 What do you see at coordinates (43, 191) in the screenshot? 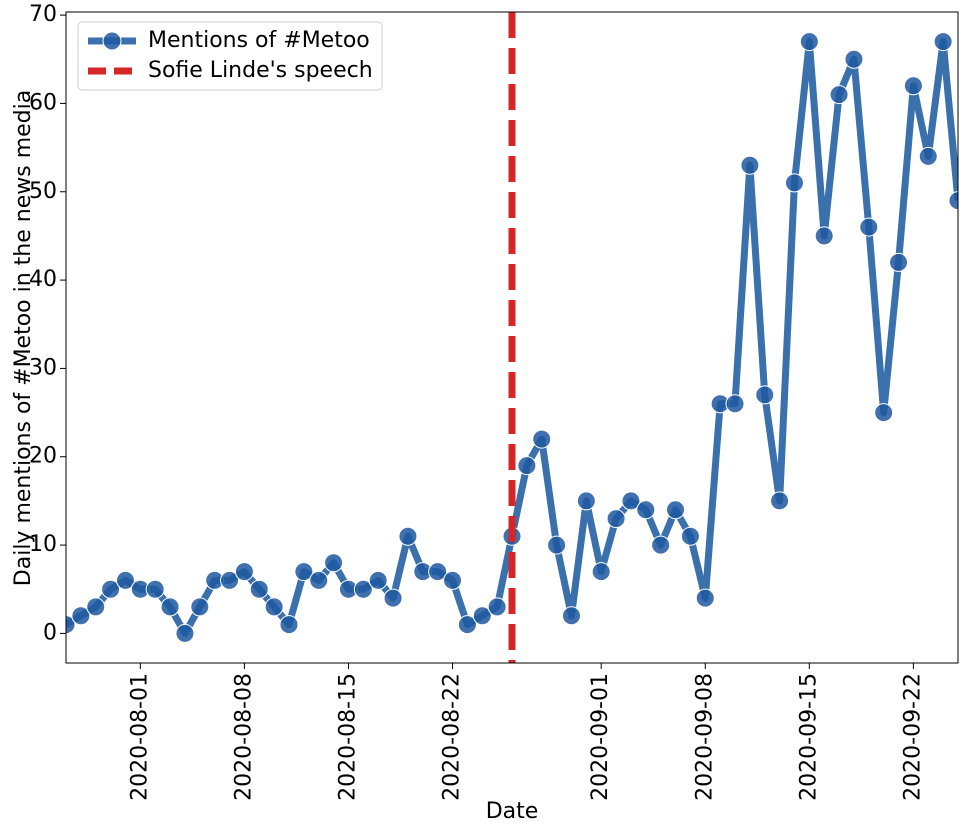
I see `y-tick-label: 50` at bounding box center [43, 191].